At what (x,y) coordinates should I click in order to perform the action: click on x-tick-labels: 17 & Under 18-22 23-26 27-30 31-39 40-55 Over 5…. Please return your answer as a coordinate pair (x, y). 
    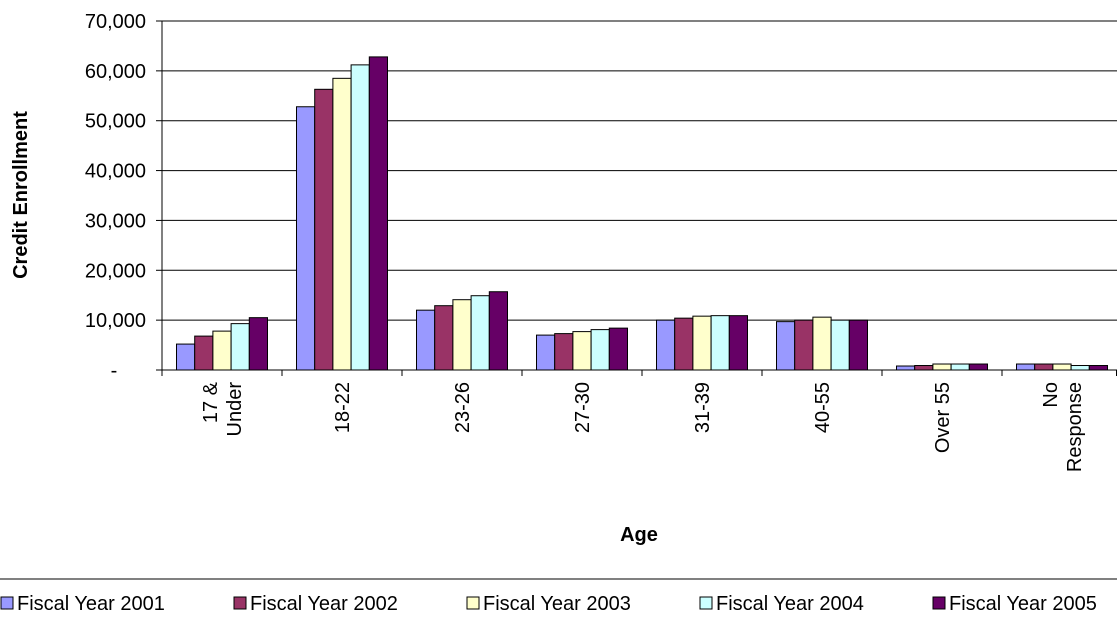
    Looking at the image, I should click on (643, 426).